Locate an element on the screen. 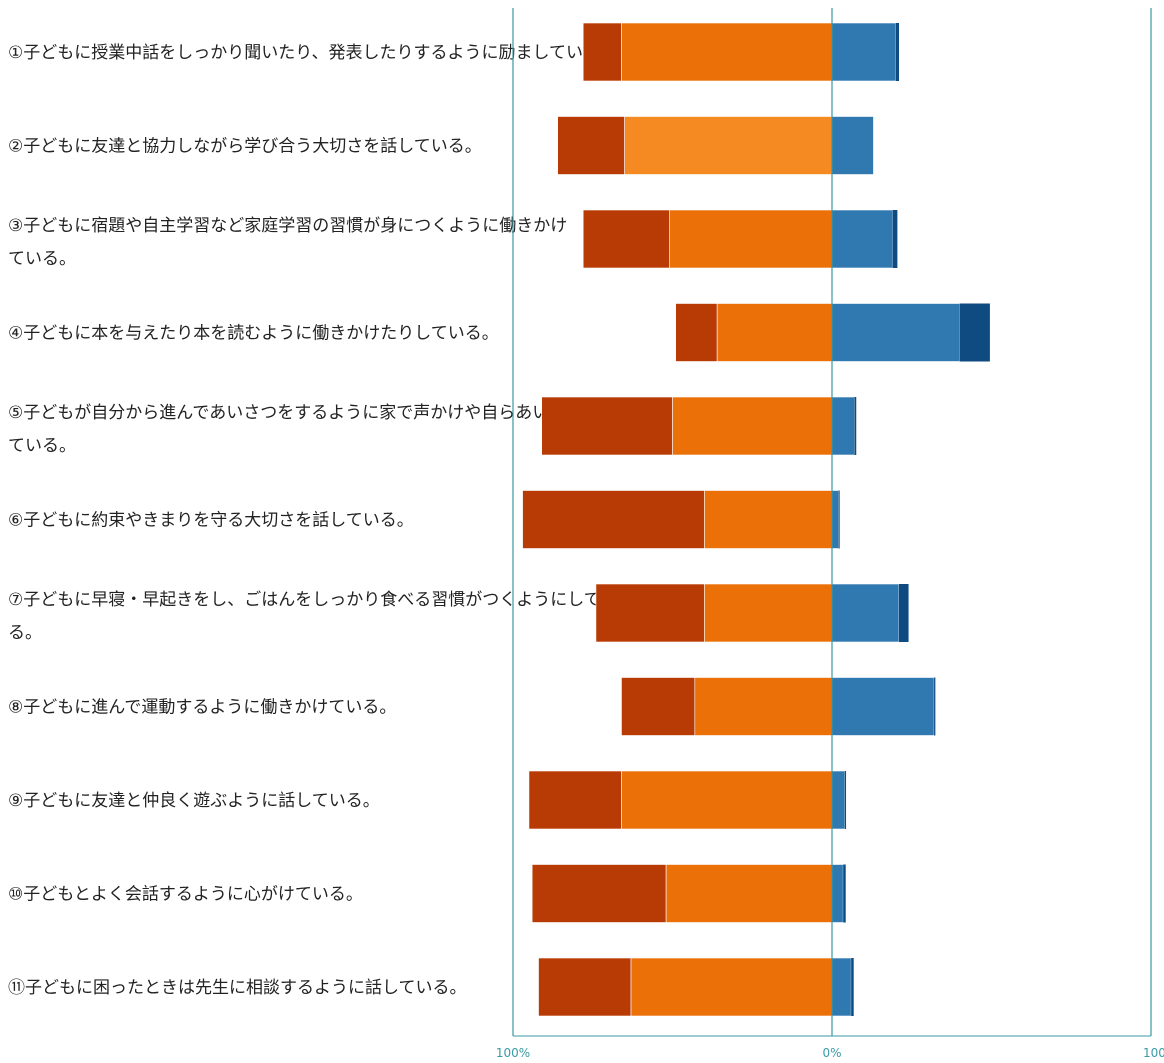  category-label: ①子どもに授業中話をしっかり聞いたり、発表したりするように励ましている。 is located at coordinates (312, 53).